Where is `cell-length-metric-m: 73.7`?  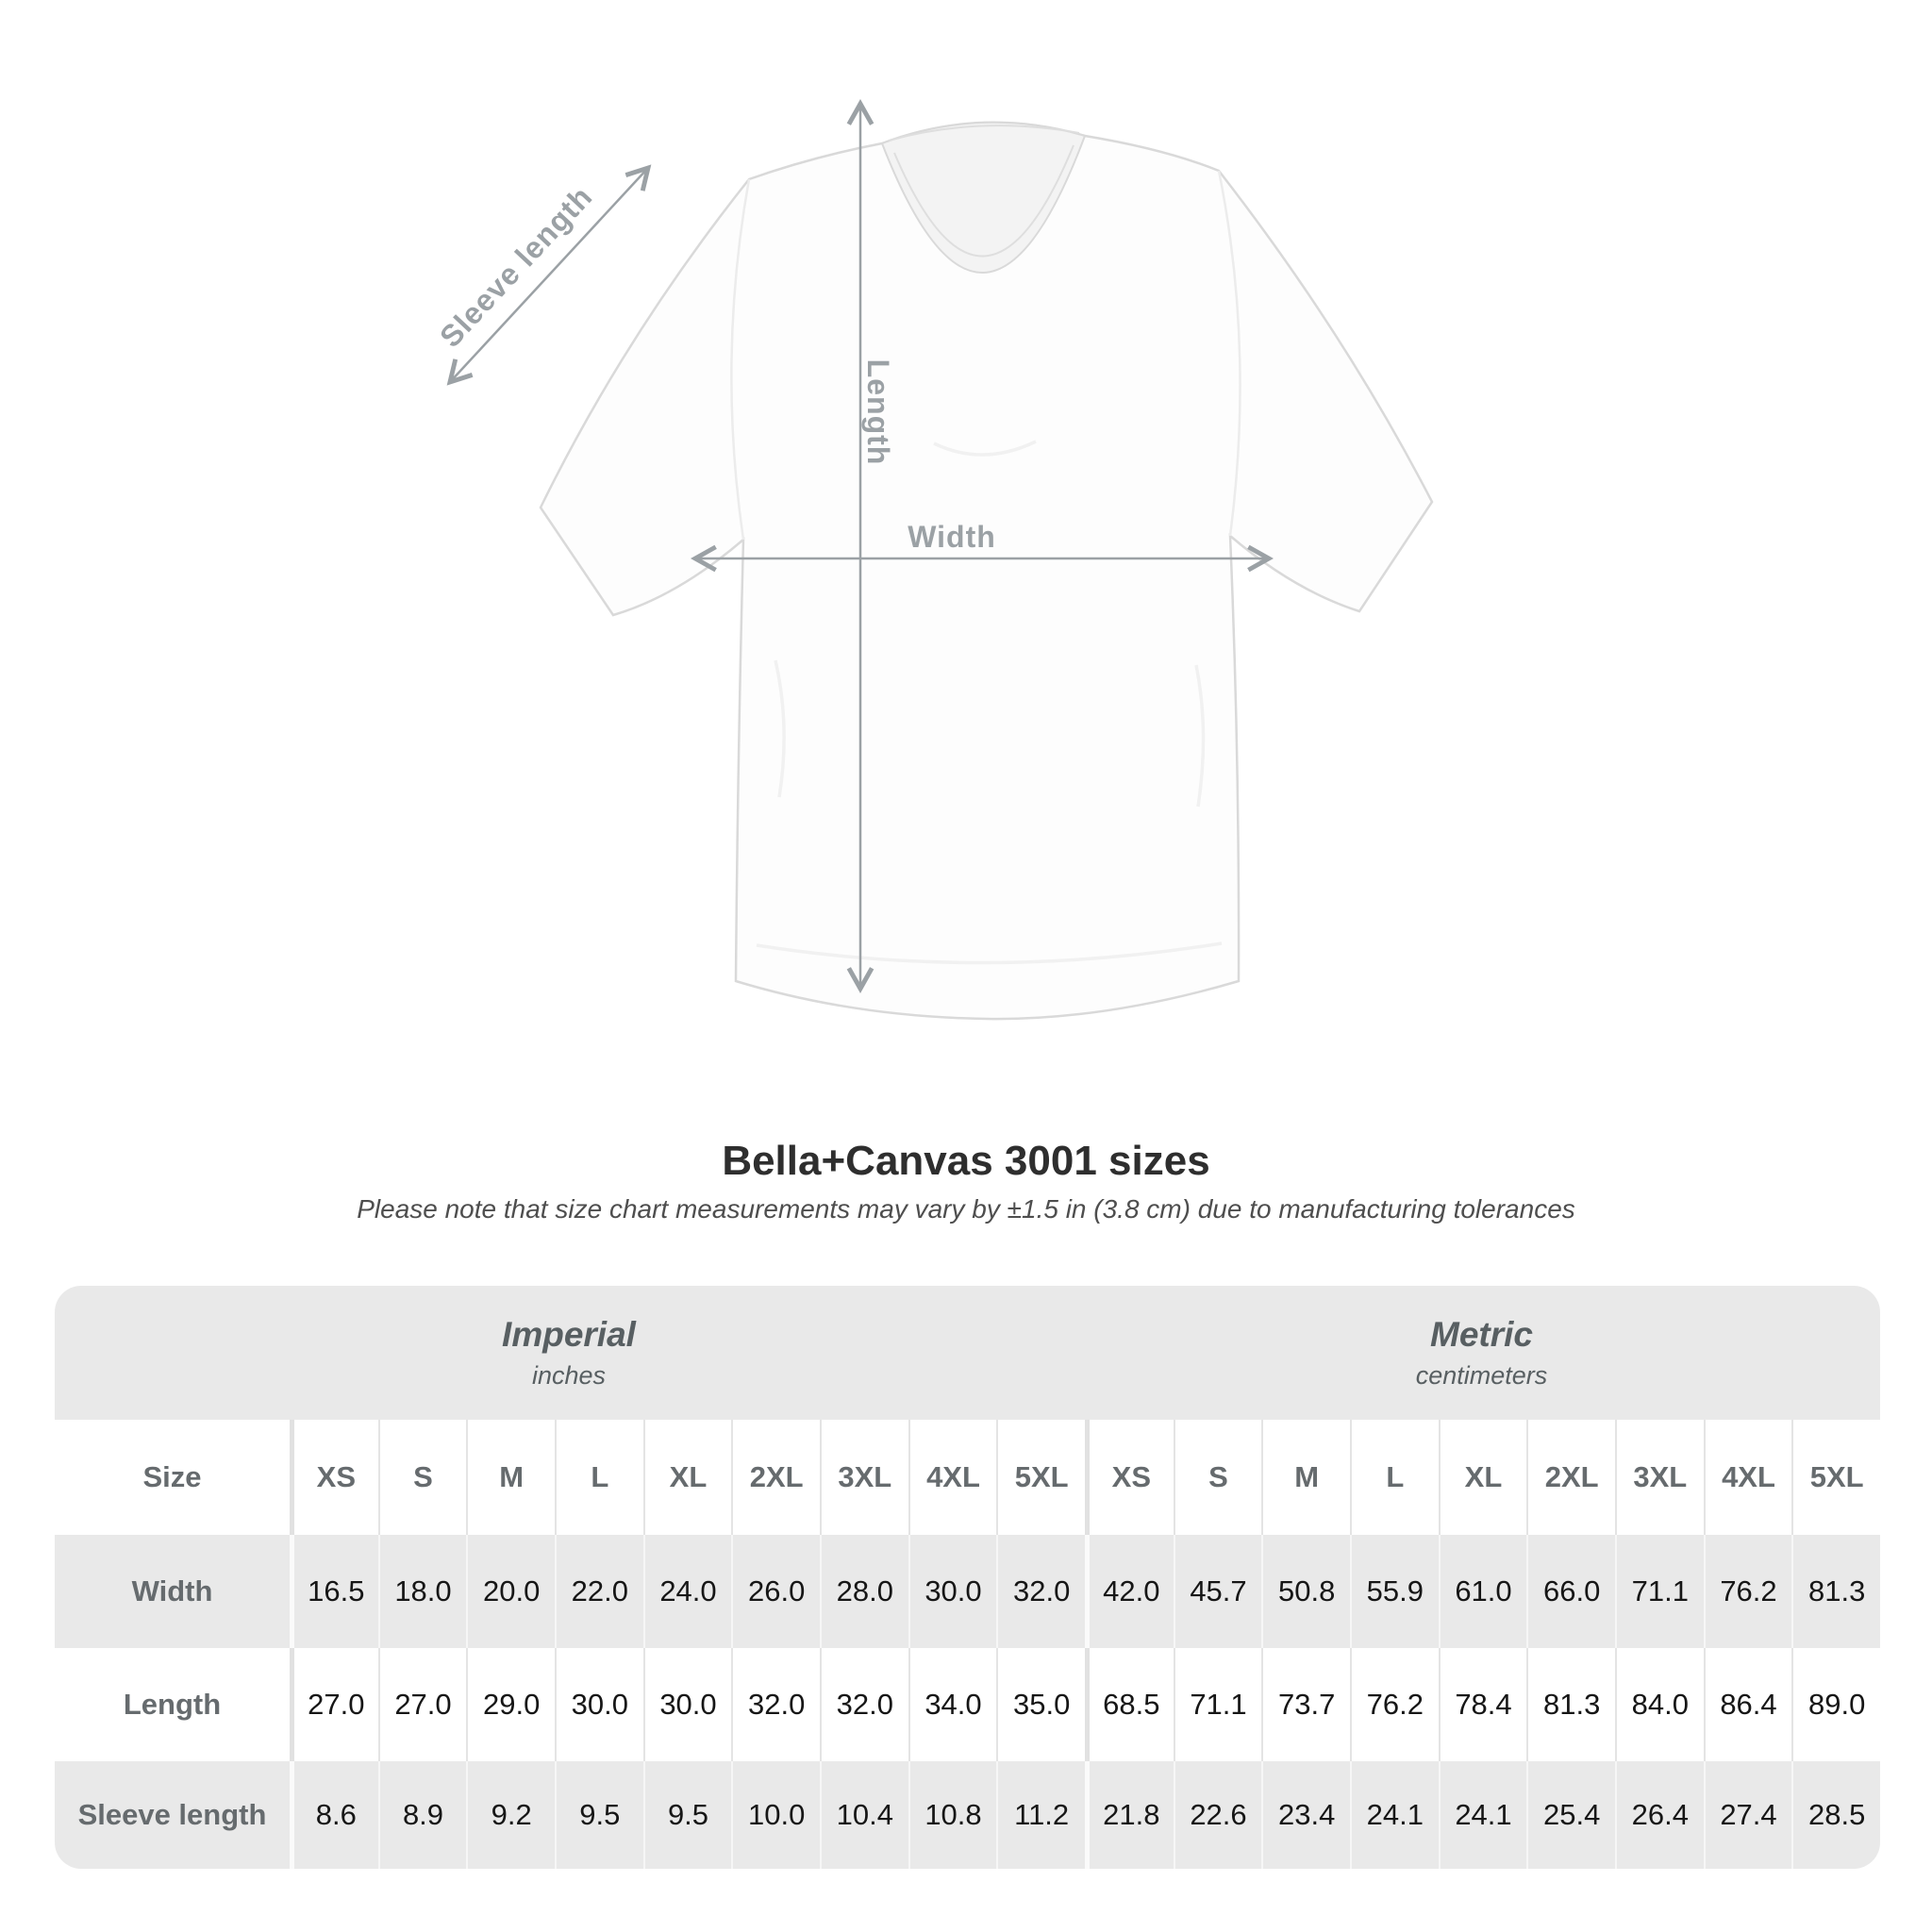
cell-length-metric-m: 73.7 is located at coordinates (1305, 1704).